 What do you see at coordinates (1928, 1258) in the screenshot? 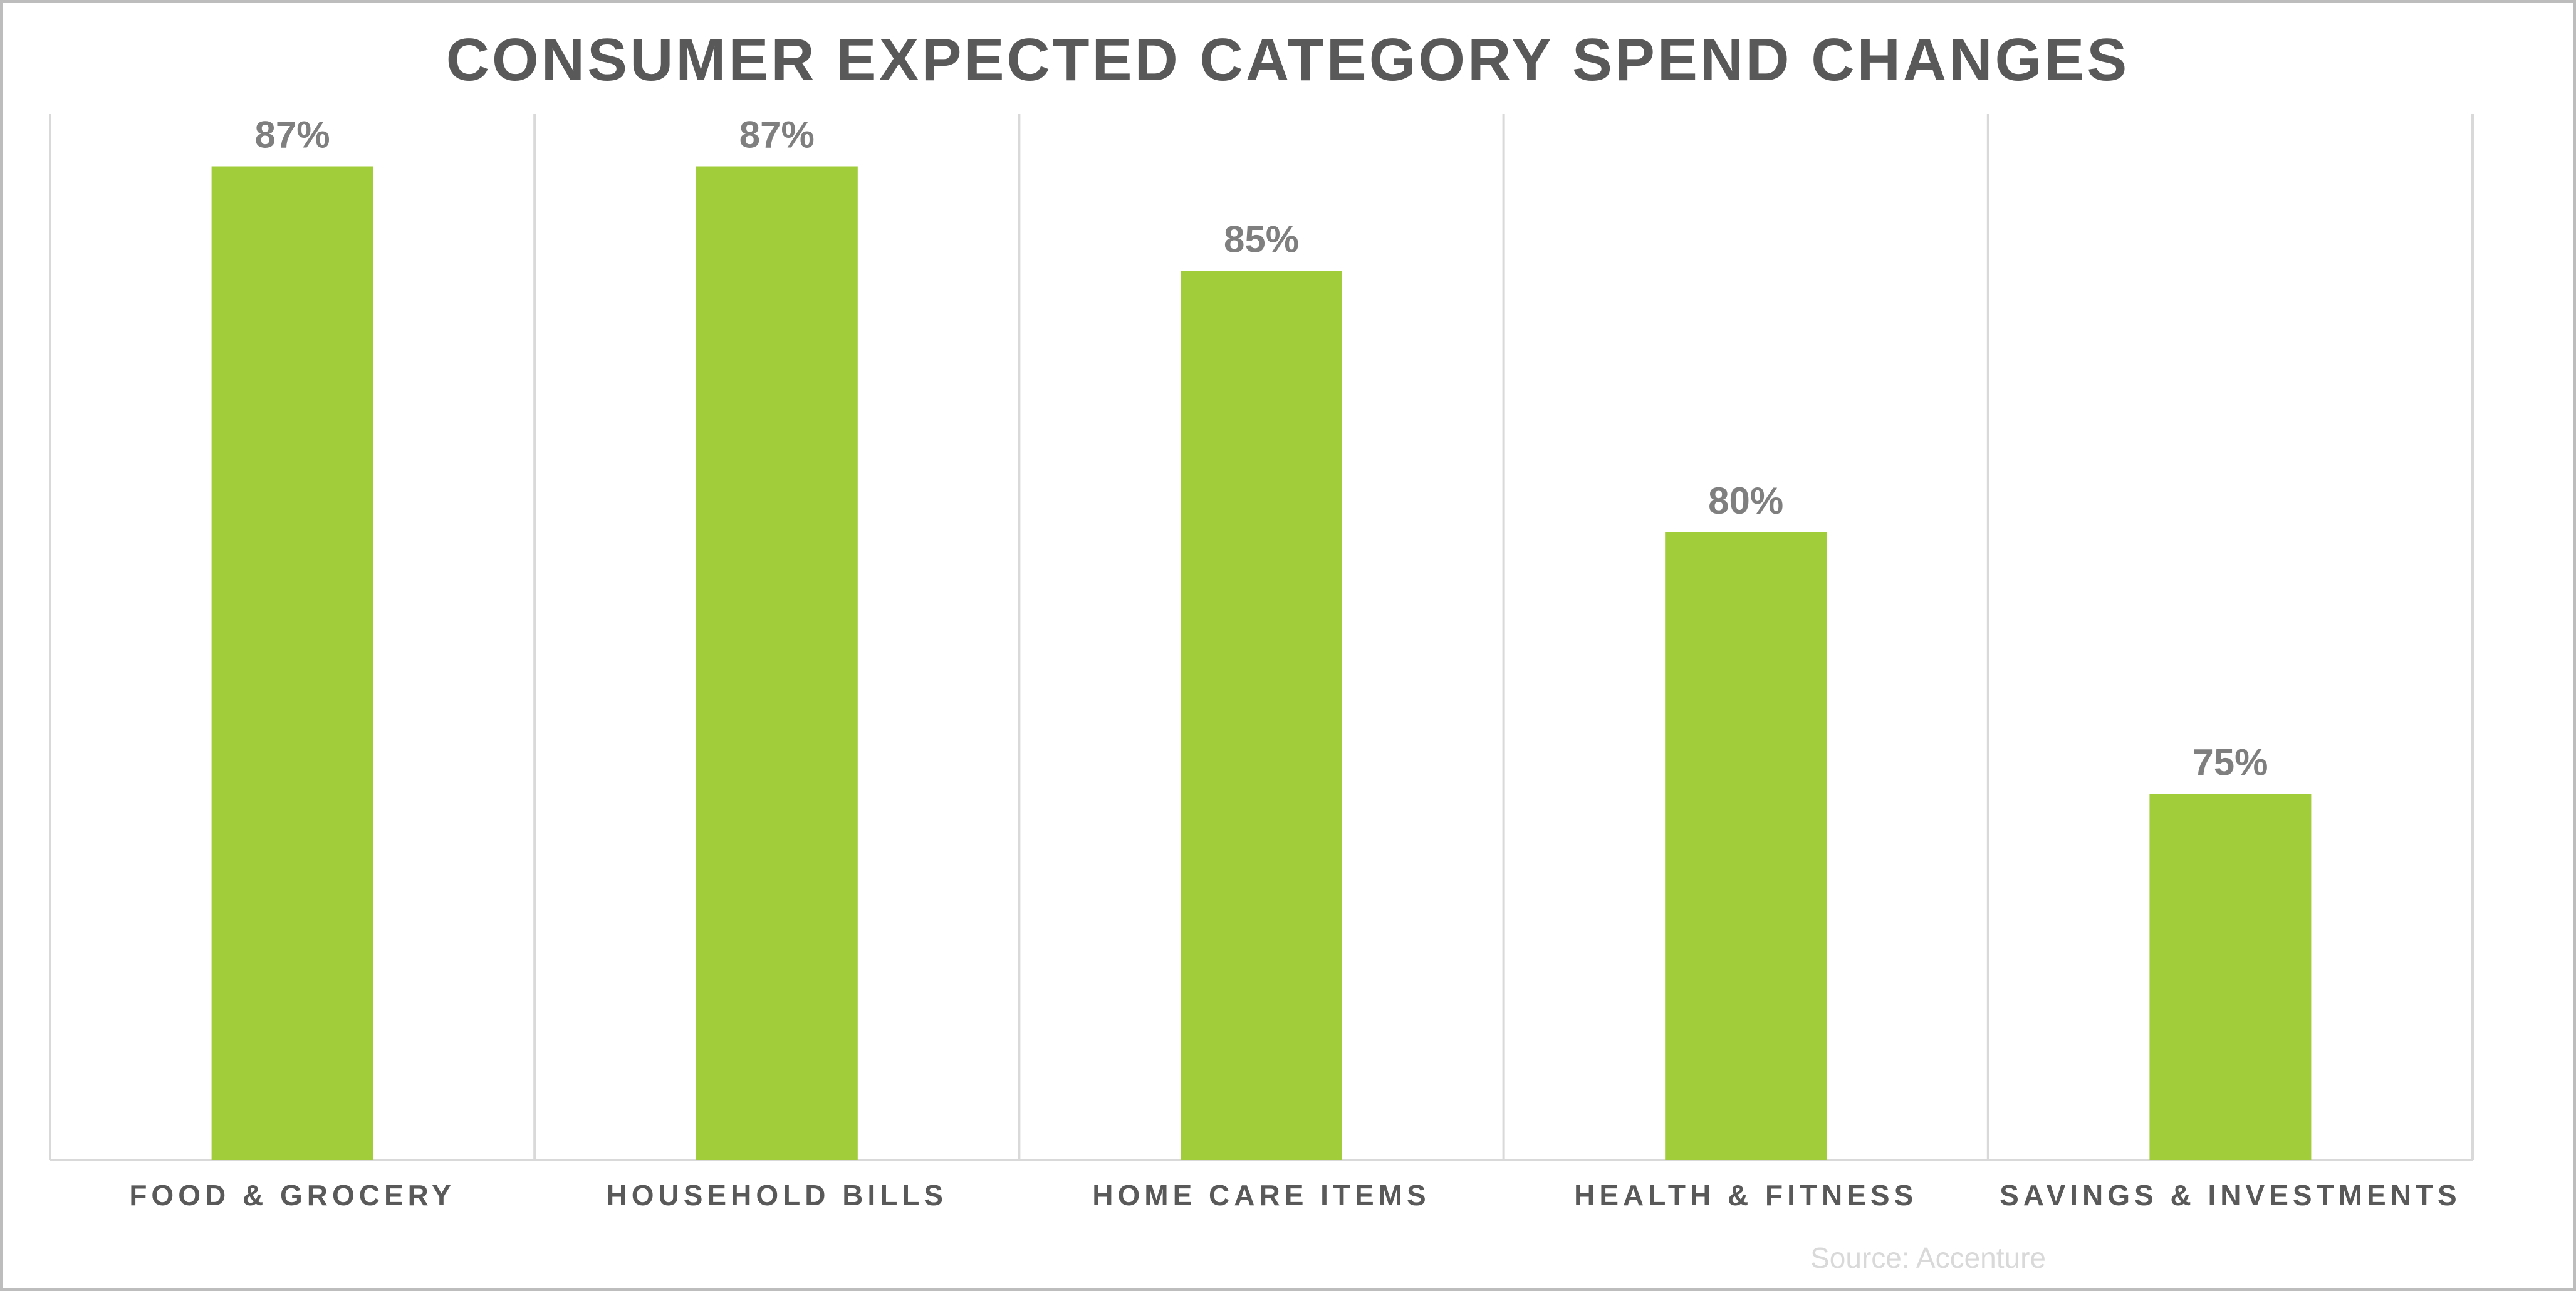
I see `source-note: Source: Accenture` at bounding box center [1928, 1258].